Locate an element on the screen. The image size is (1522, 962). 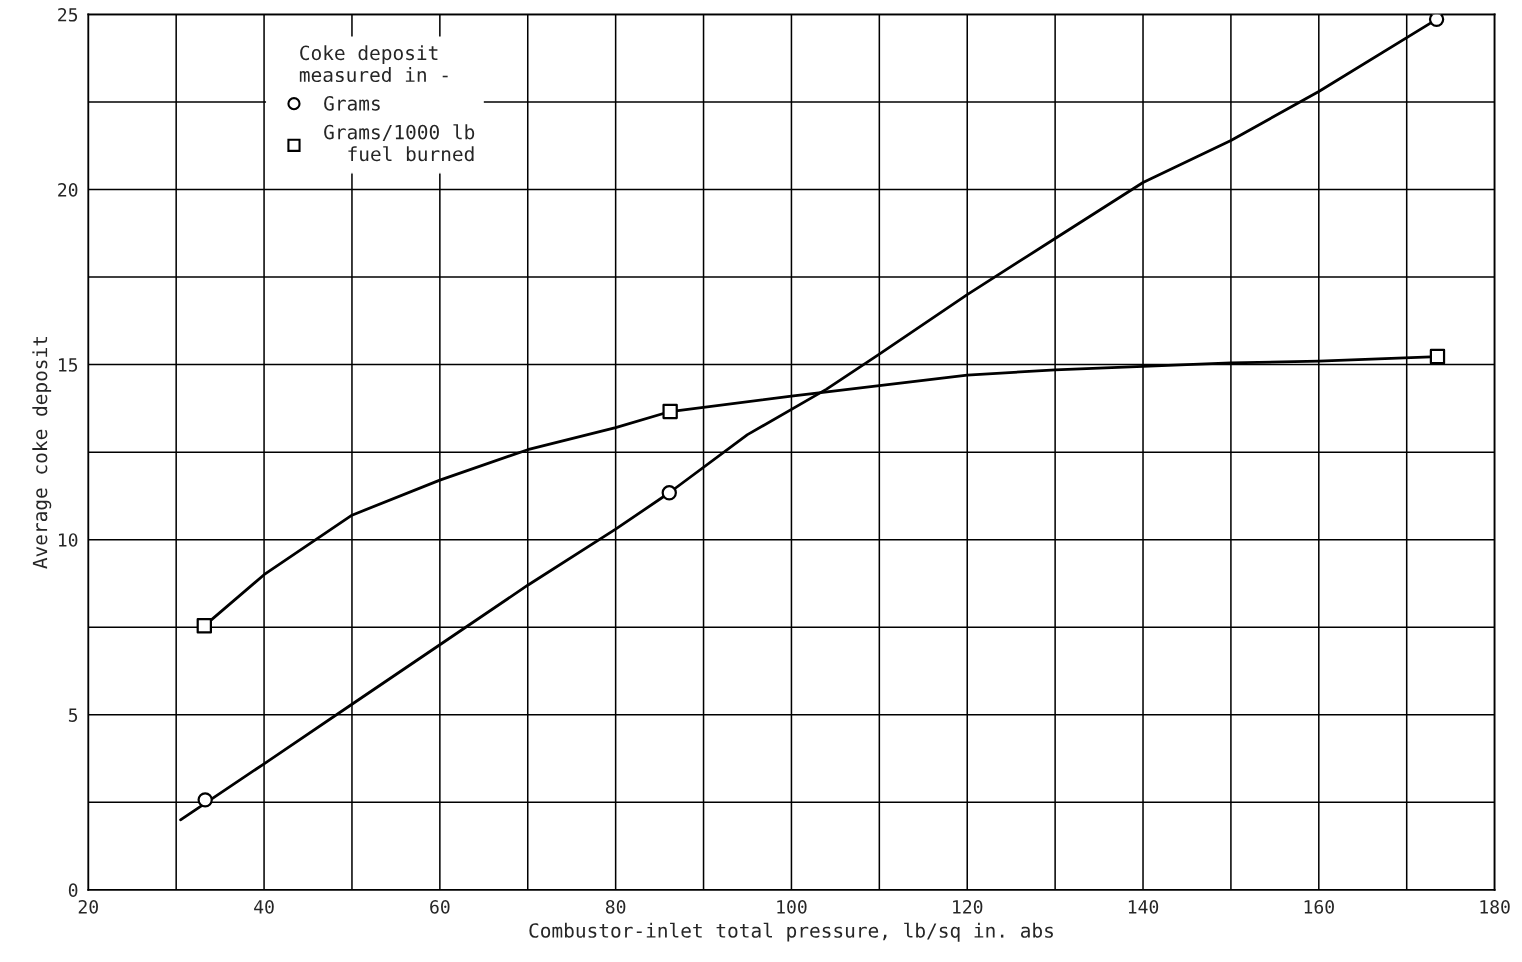
x-tick-label: 160 is located at coordinates (1319, 906).